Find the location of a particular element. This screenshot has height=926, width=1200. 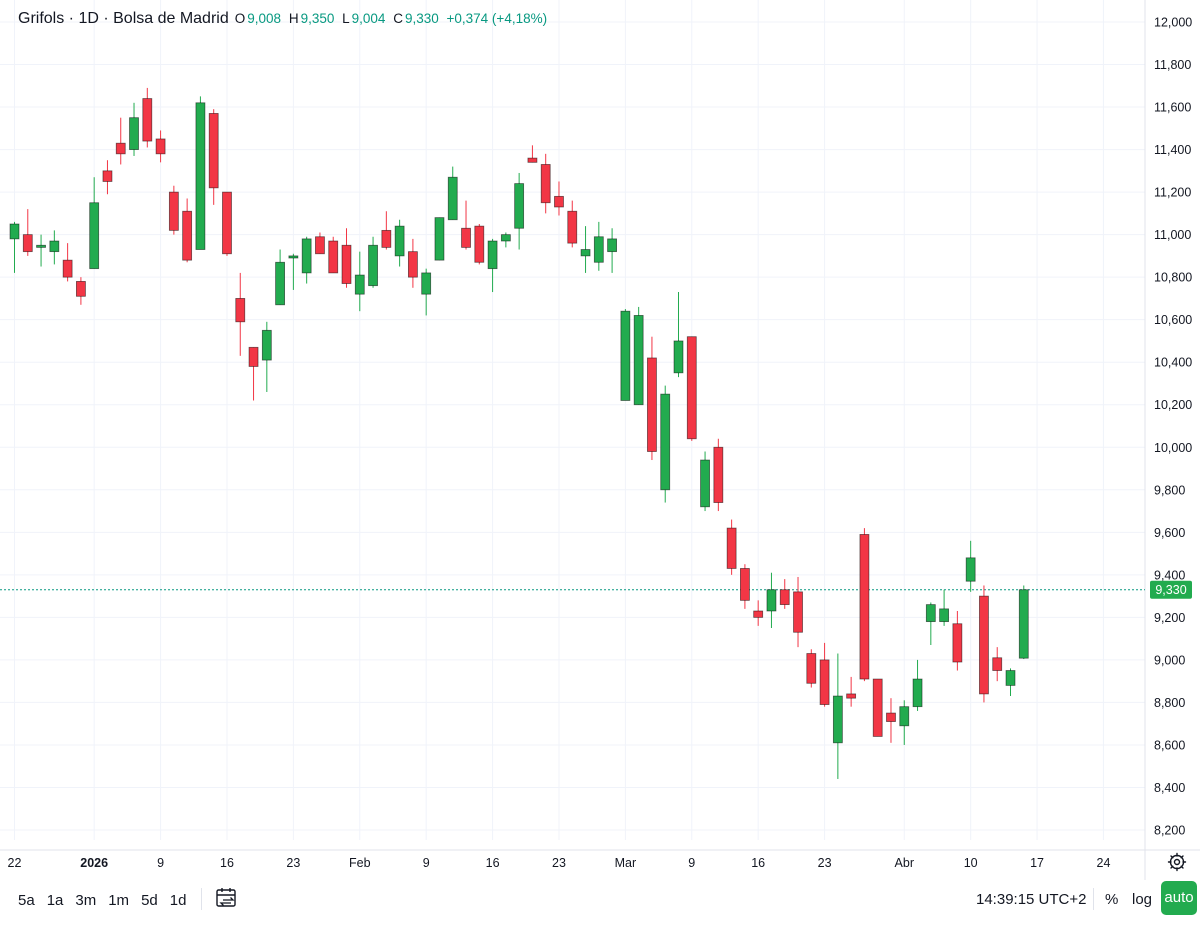

y-tick-label: 10,400 is located at coordinates (1173, 363).